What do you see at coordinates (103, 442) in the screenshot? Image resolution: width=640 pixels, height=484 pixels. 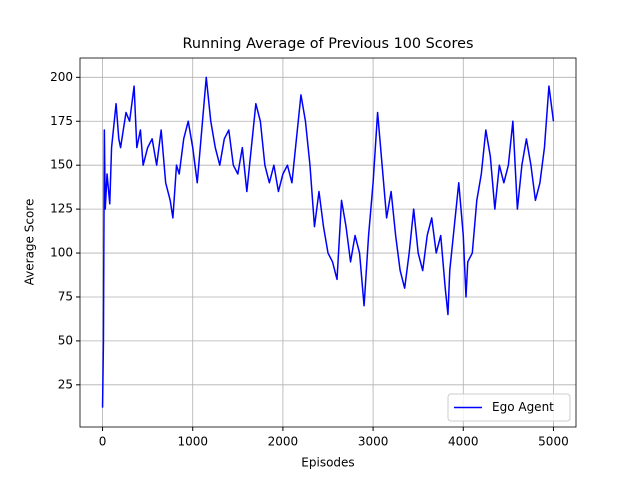 I see `x-tick-label: 0` at bounding box center [103, 442].